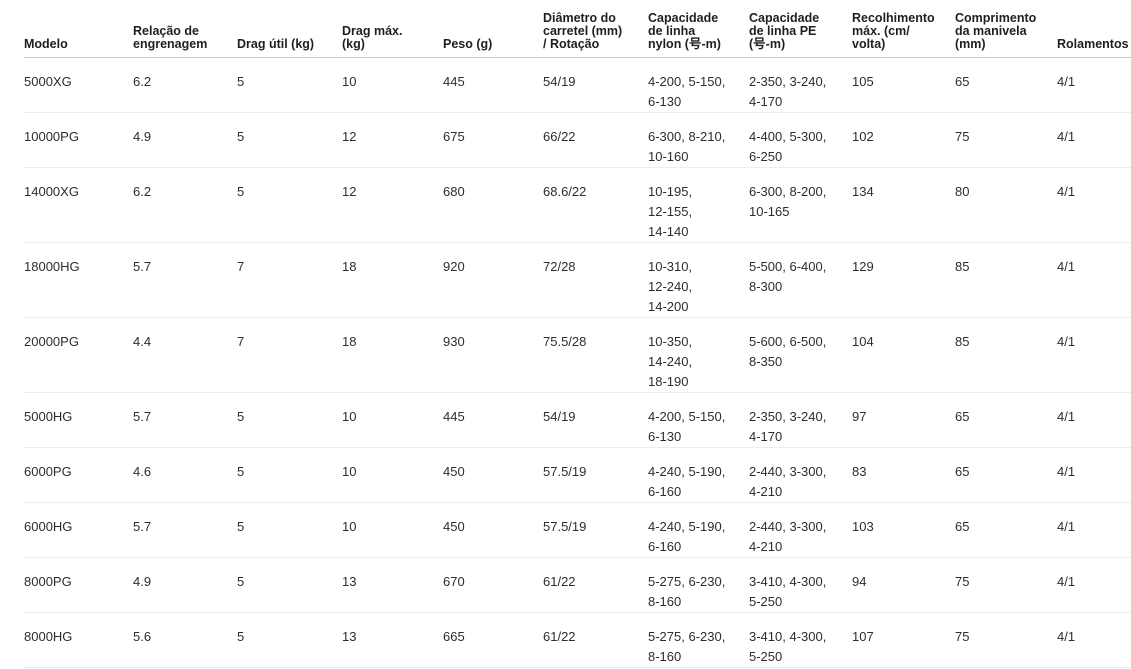 Image resolution: width=1131 pixels, height=669 pixels. What do you see at coordinates (800, 475) in the screenshot?
I see `cell-pe: 2-440, 3-300, 4-210` at bounding box center [800, 475].